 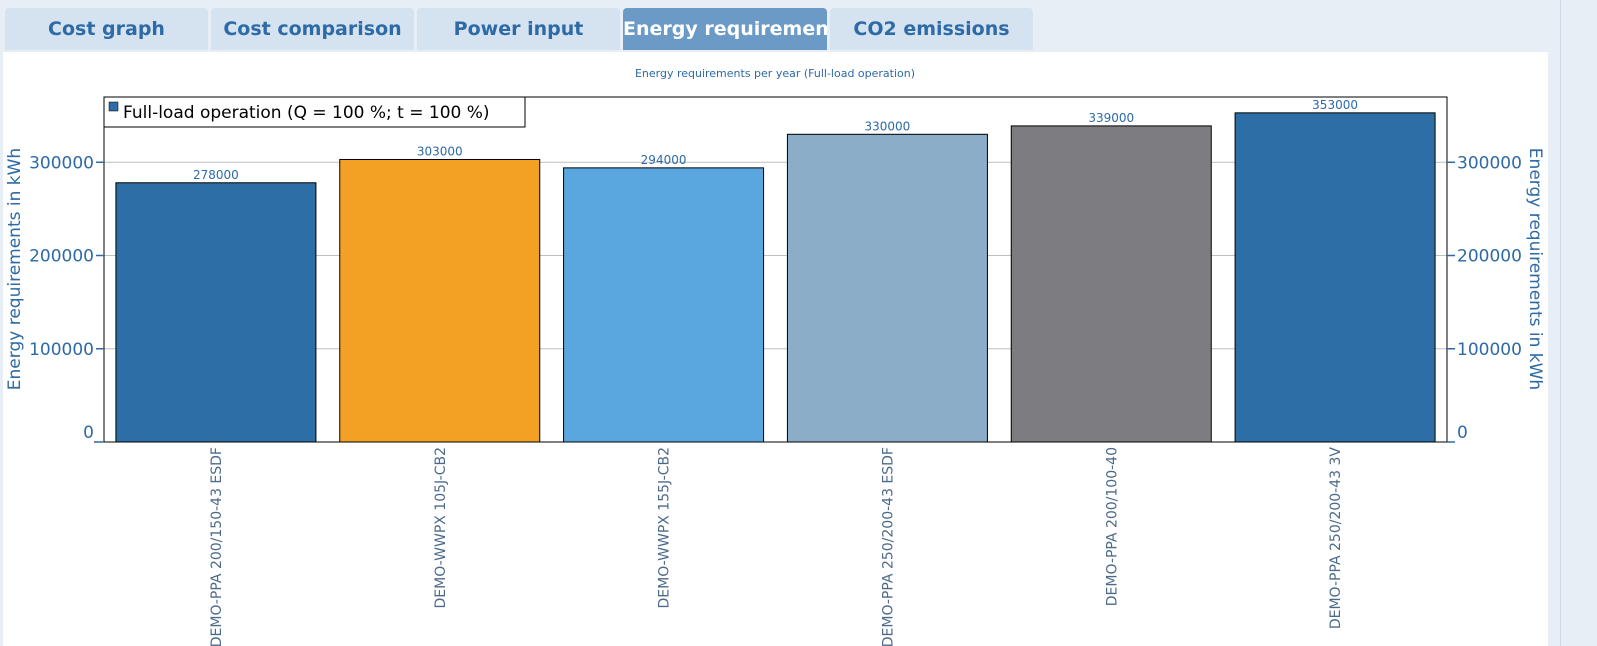 What do you see at coordinates (106, 29) in the screenshot?
I see `tab-cost-graph: Cost graph` at bounding box center [106, 29].